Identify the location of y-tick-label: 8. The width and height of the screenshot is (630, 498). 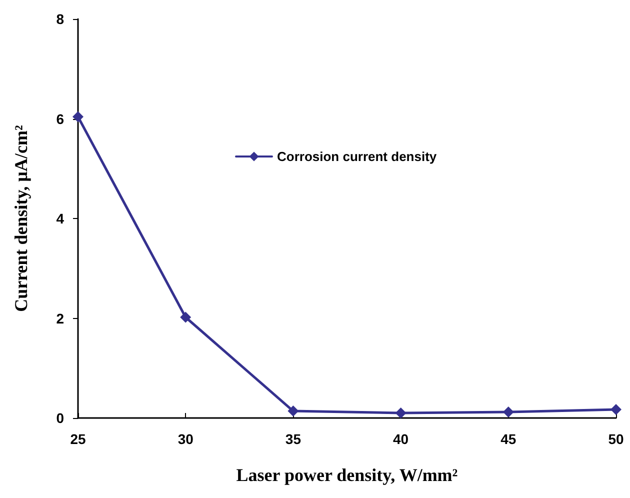
(60, 19).